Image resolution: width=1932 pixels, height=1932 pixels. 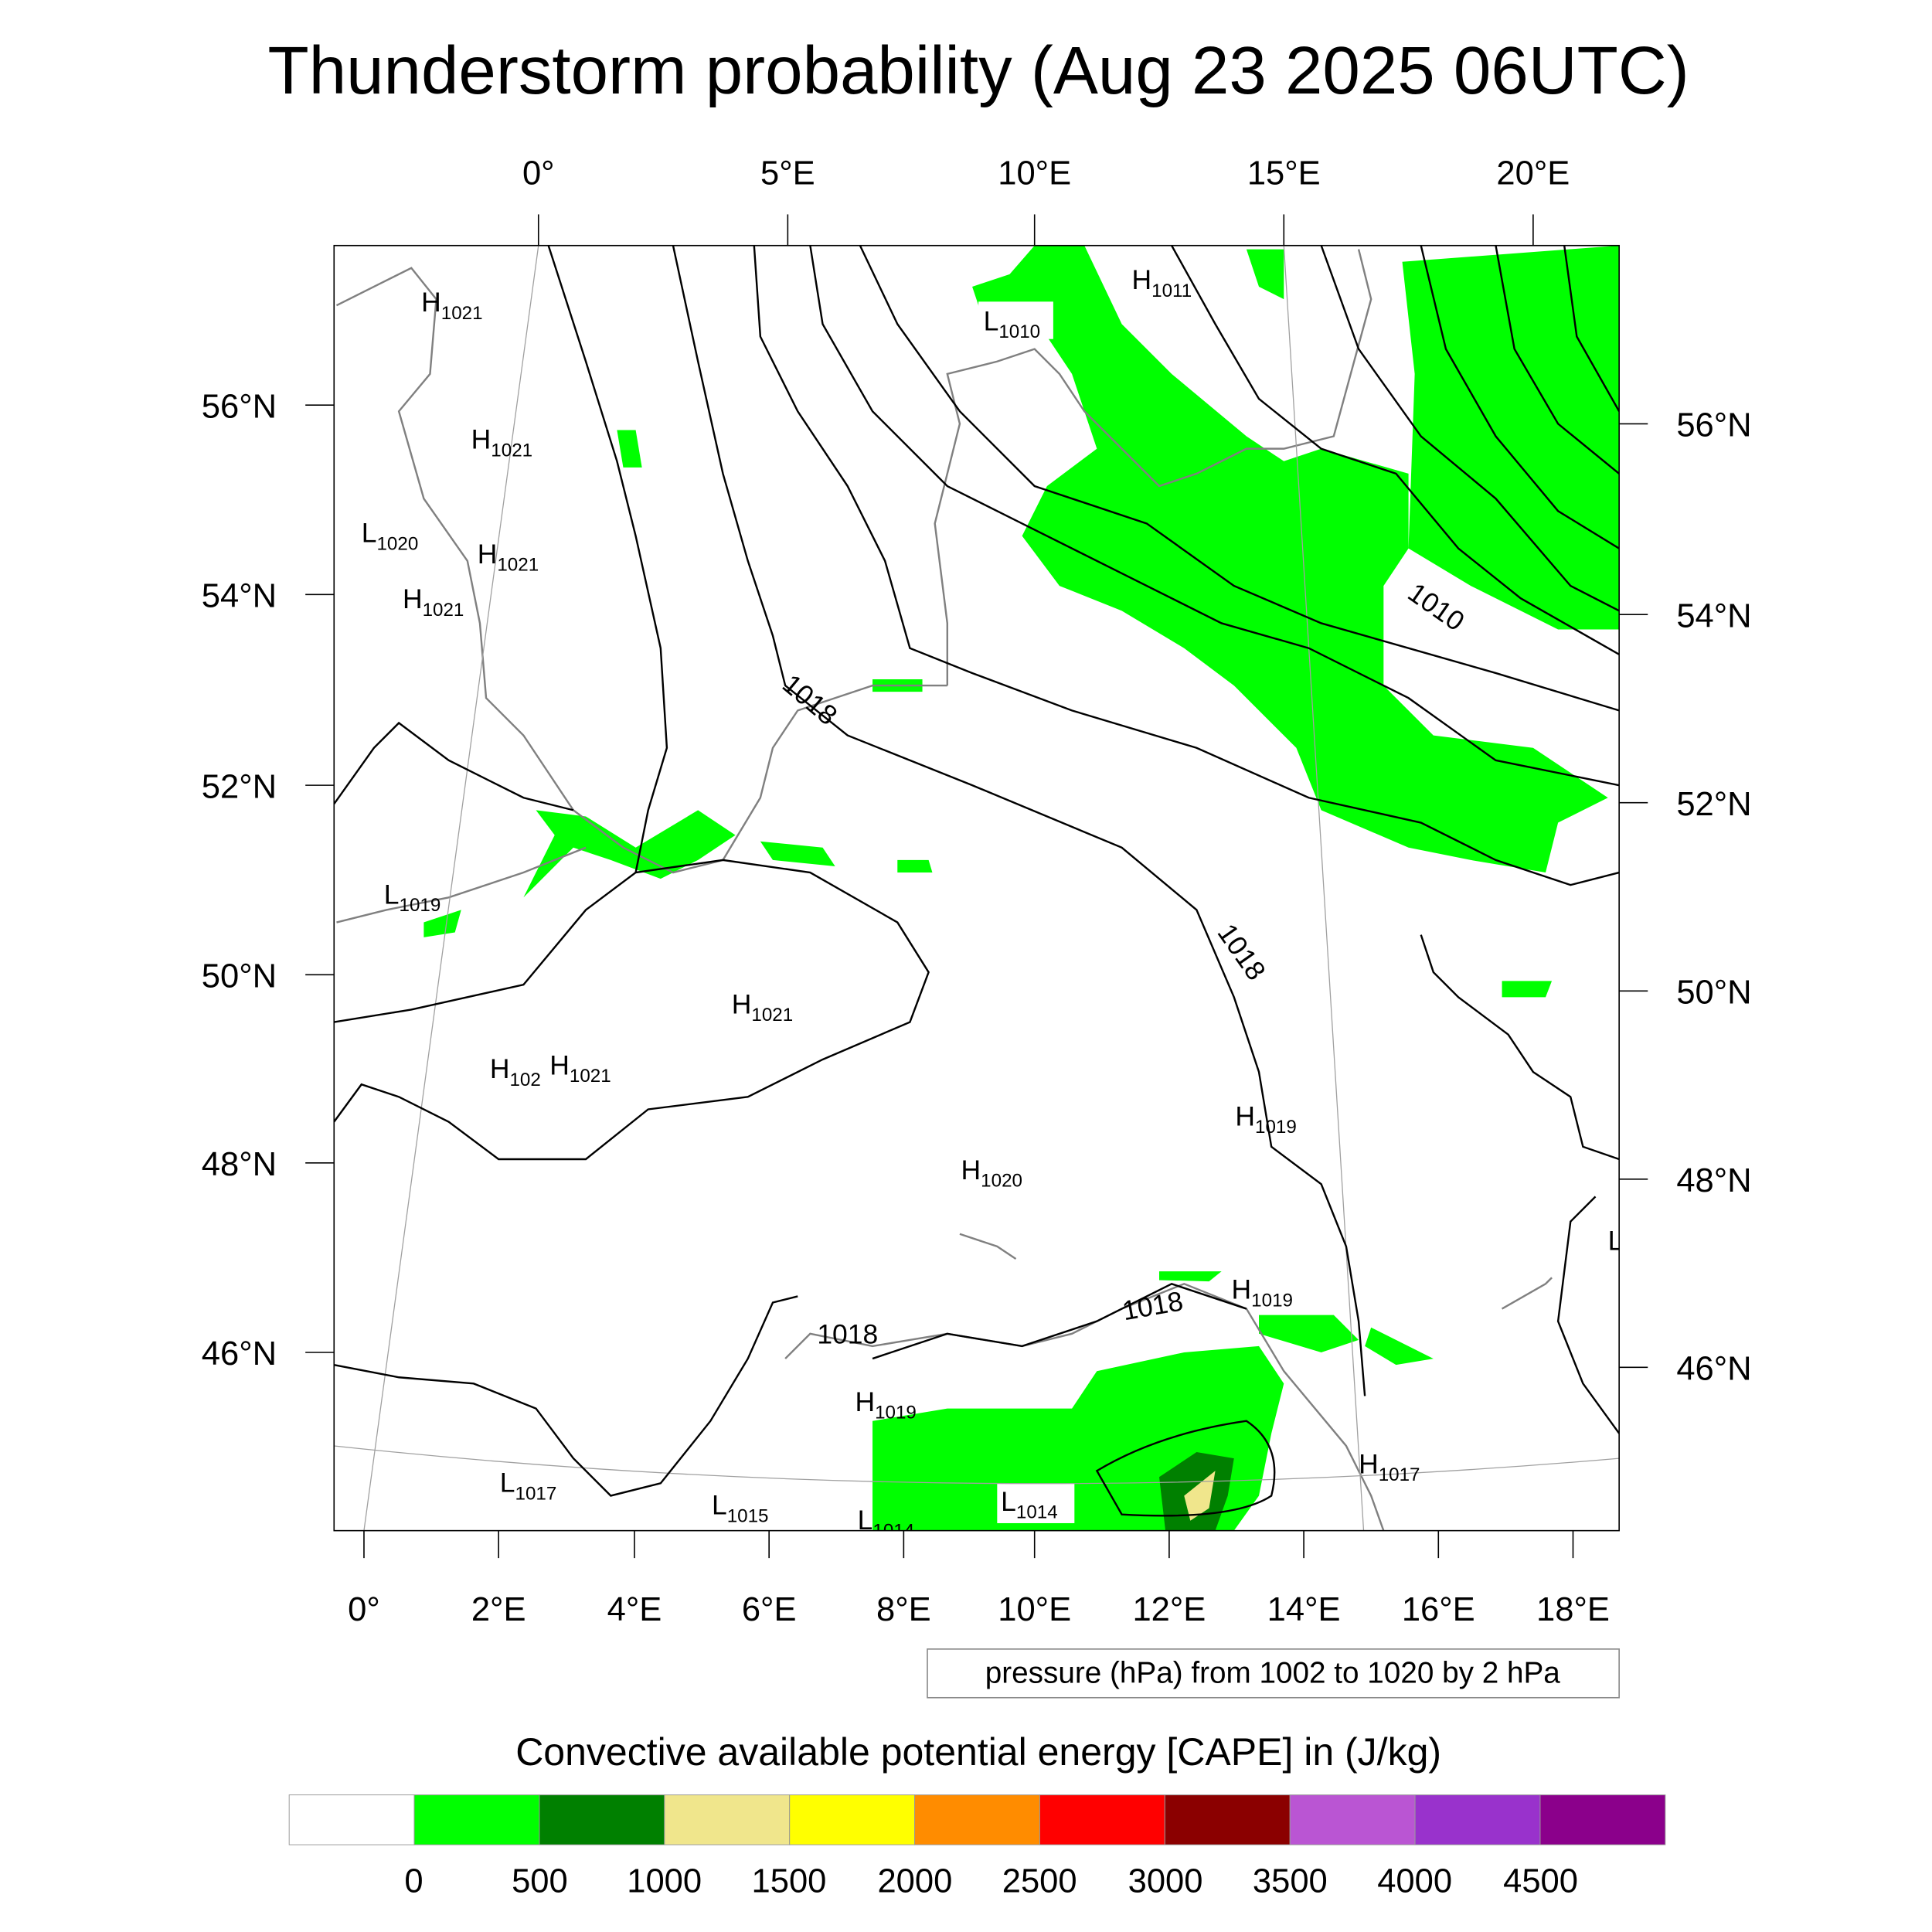 I want to click on pressure-center: L, so click(x=1616, y=1241).